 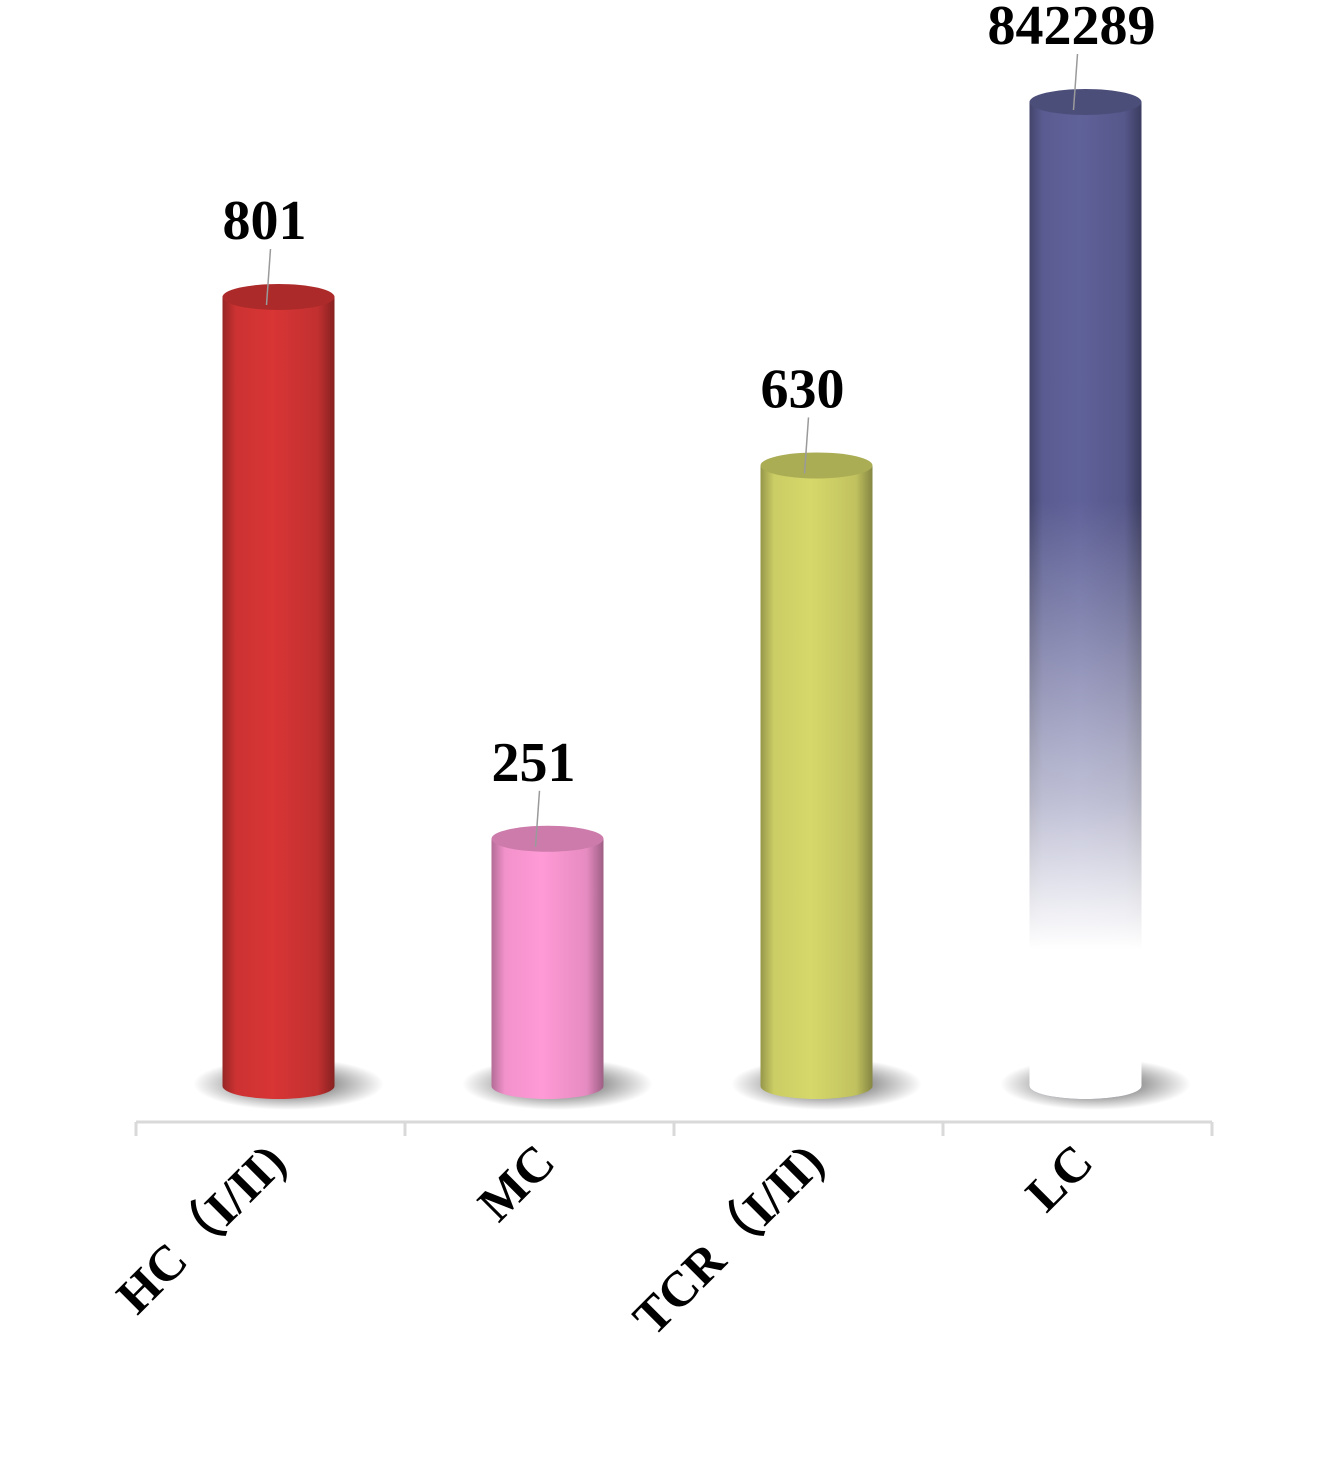 What do you see at coordinates (1085, 601) in the screenshot?
I see `bar-fade-overlay` at bounding box center [1085, 601].